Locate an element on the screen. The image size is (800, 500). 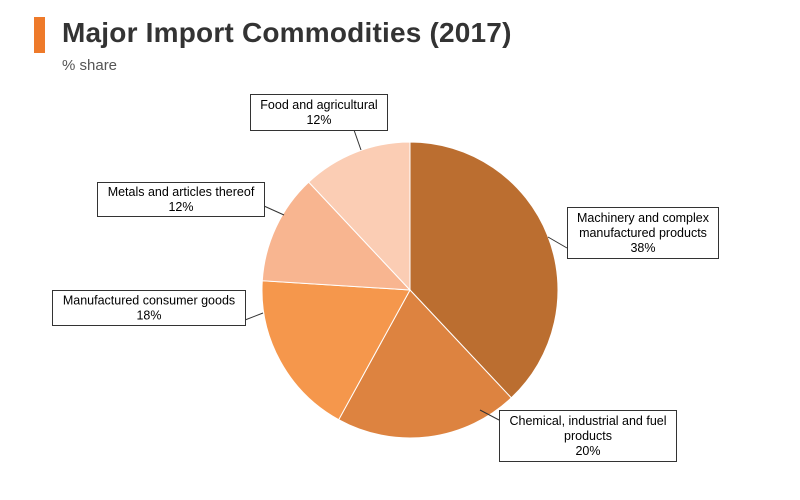
slice-category-label: products is located at coordinates (588, 436).